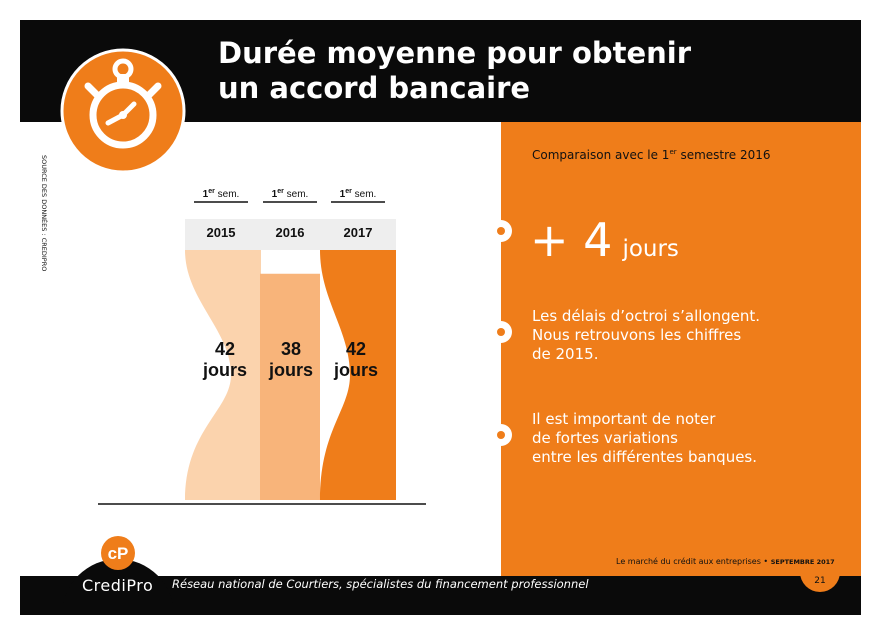  What do you see at coordinates (221, 232) in the screenshot?
I see `category-label: 2015` at bounding box center [221, 232].